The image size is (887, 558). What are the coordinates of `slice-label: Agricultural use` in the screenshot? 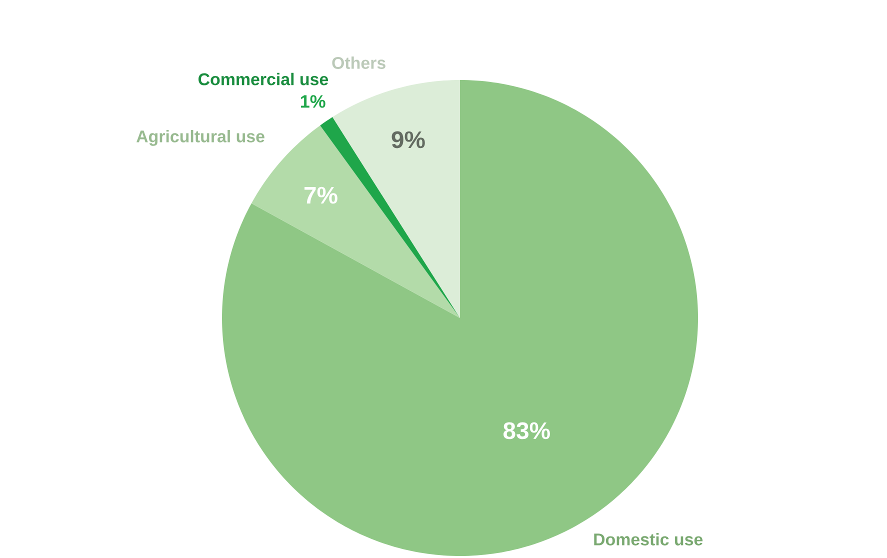 It's located at (200, 138).